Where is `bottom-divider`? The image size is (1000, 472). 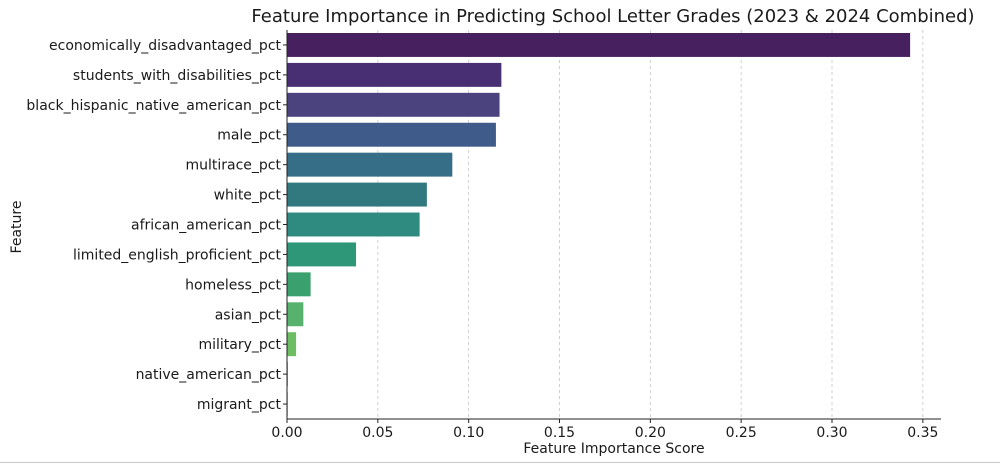
bottom-divider is located at coordinates (500, 462).